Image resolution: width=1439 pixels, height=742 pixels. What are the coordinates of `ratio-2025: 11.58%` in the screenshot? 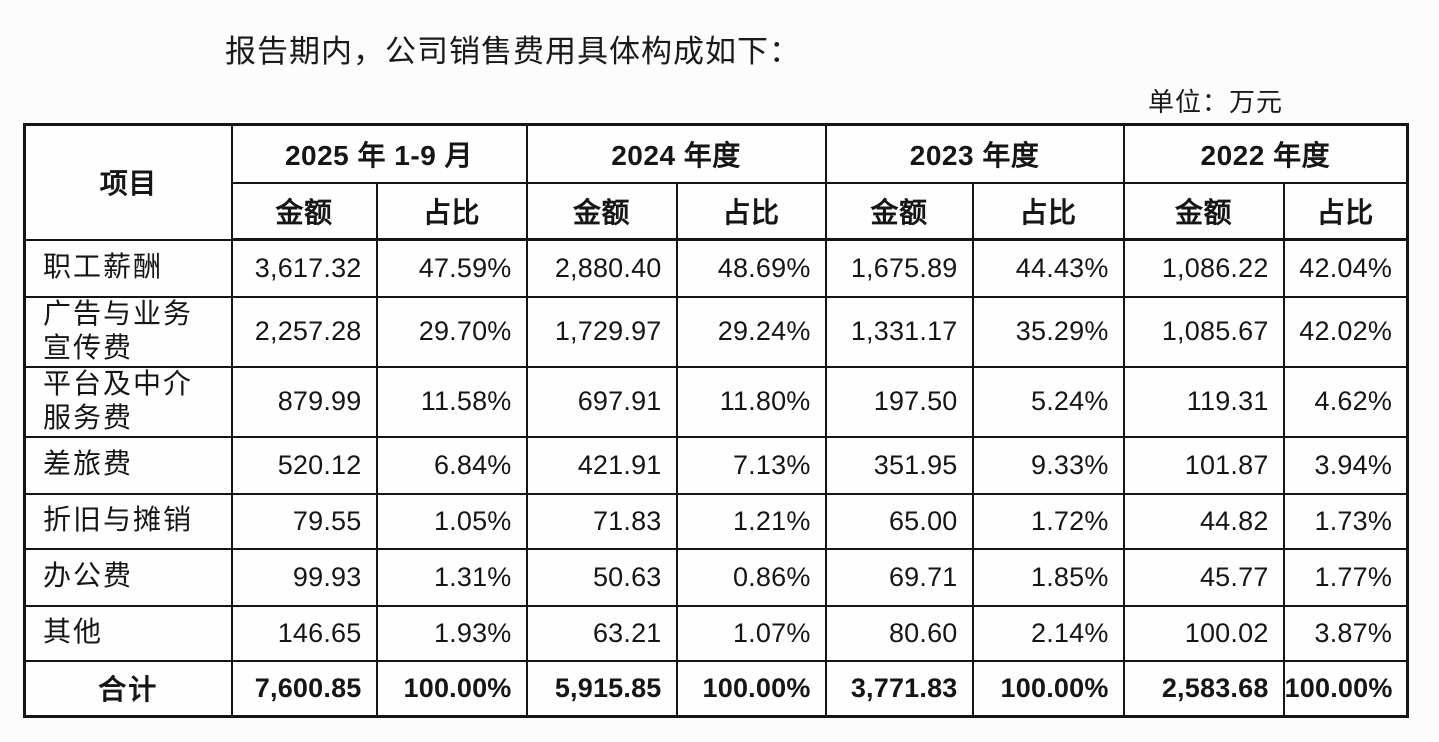 It's located at (451, 401).